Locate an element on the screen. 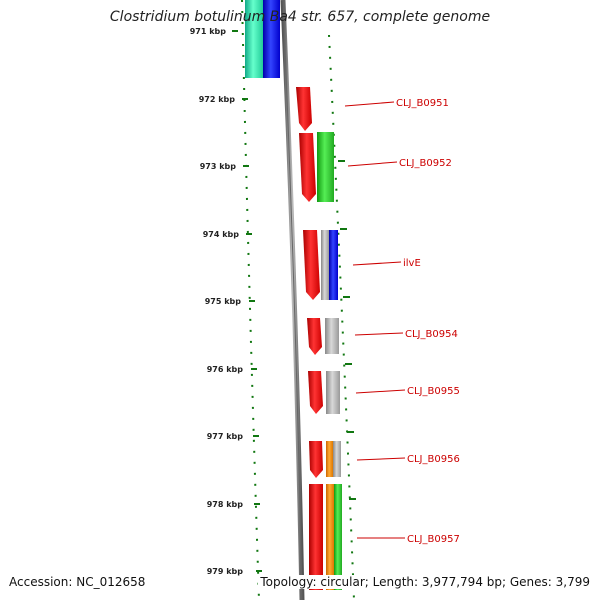 Image resolution: width=600 pixels, height=600 pixels. gene-block is located at coordinates (316, 537).